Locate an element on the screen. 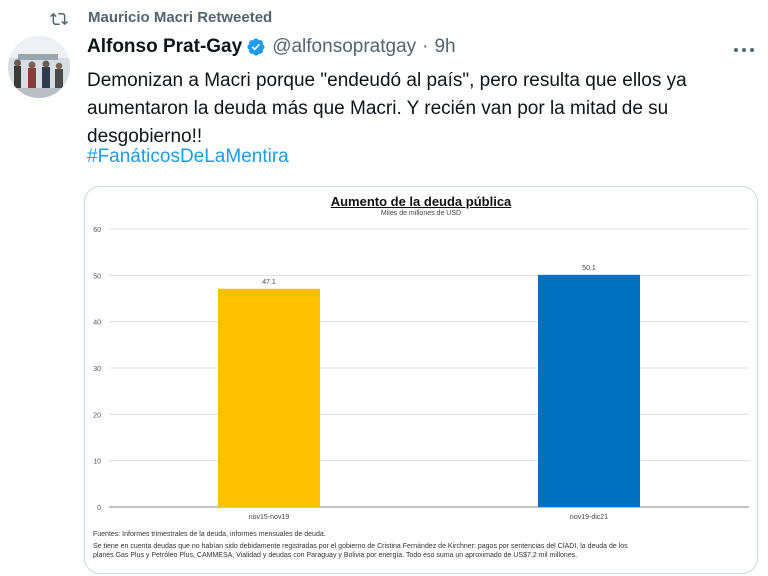 The height and width of the screenshot is (576, 768). retweet-indicator: Mauricio Macri Retweeted is located at coordinates (161, 19).